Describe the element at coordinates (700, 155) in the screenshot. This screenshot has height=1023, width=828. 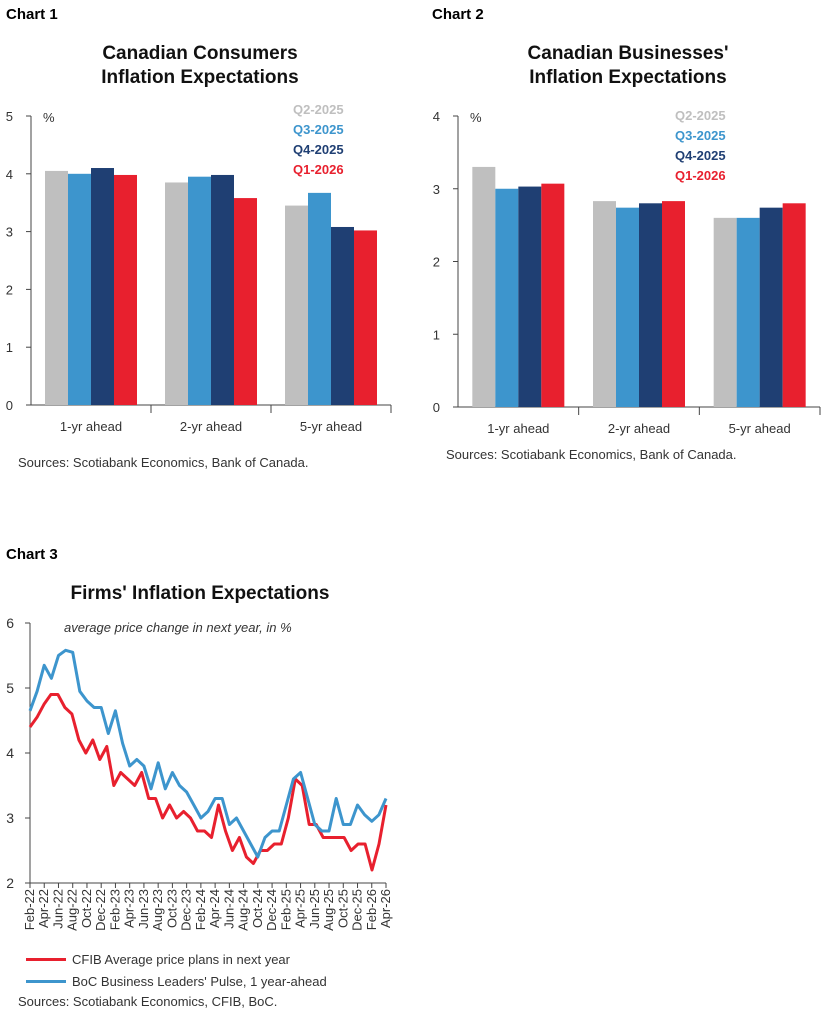
I see `chart2-legend-label: Q4-2025` at that location.